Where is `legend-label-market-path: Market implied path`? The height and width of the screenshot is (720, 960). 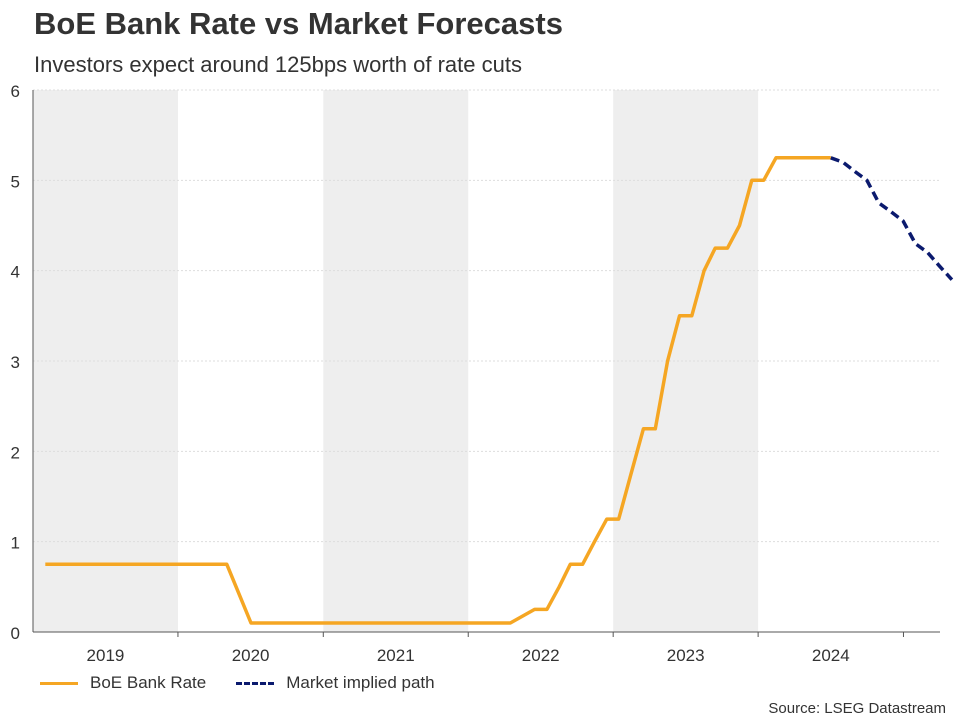
legend-label-market-path: Market implied path is located at coordinates (360, 682).